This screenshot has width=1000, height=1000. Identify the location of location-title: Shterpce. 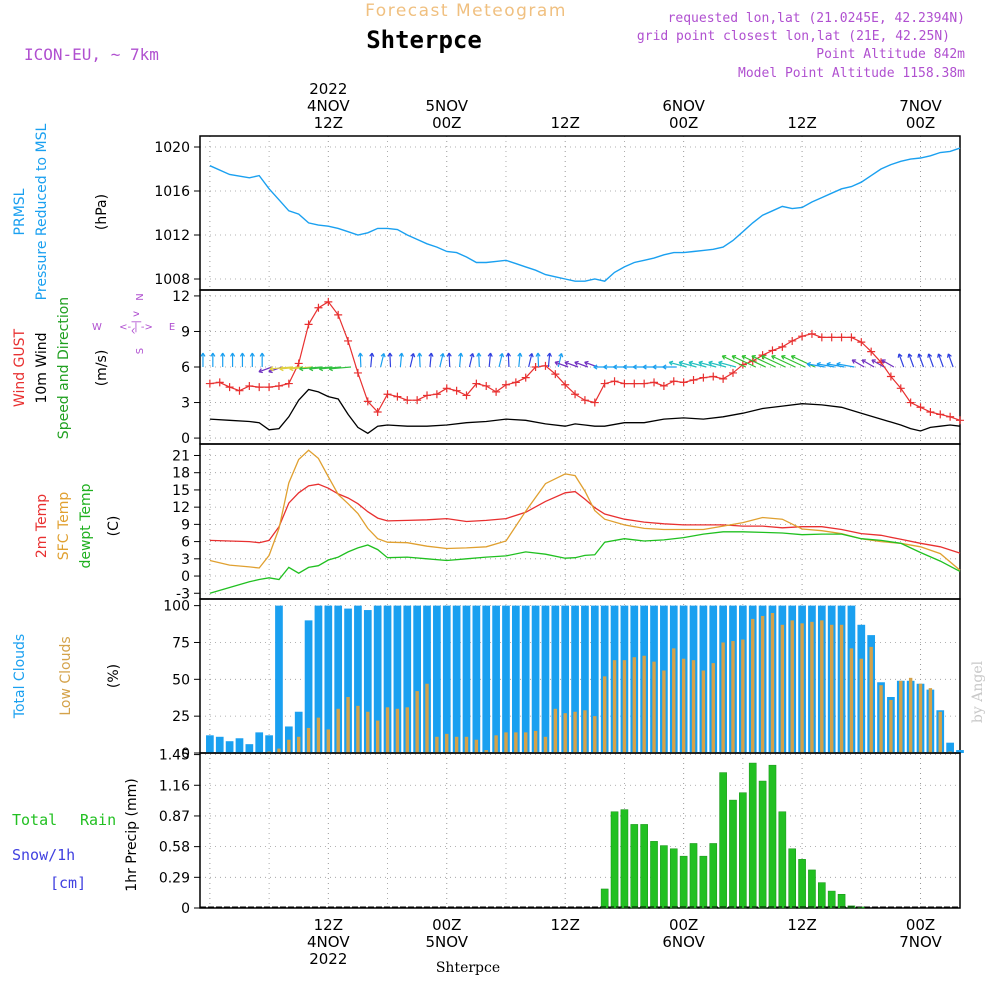
(424, 40).